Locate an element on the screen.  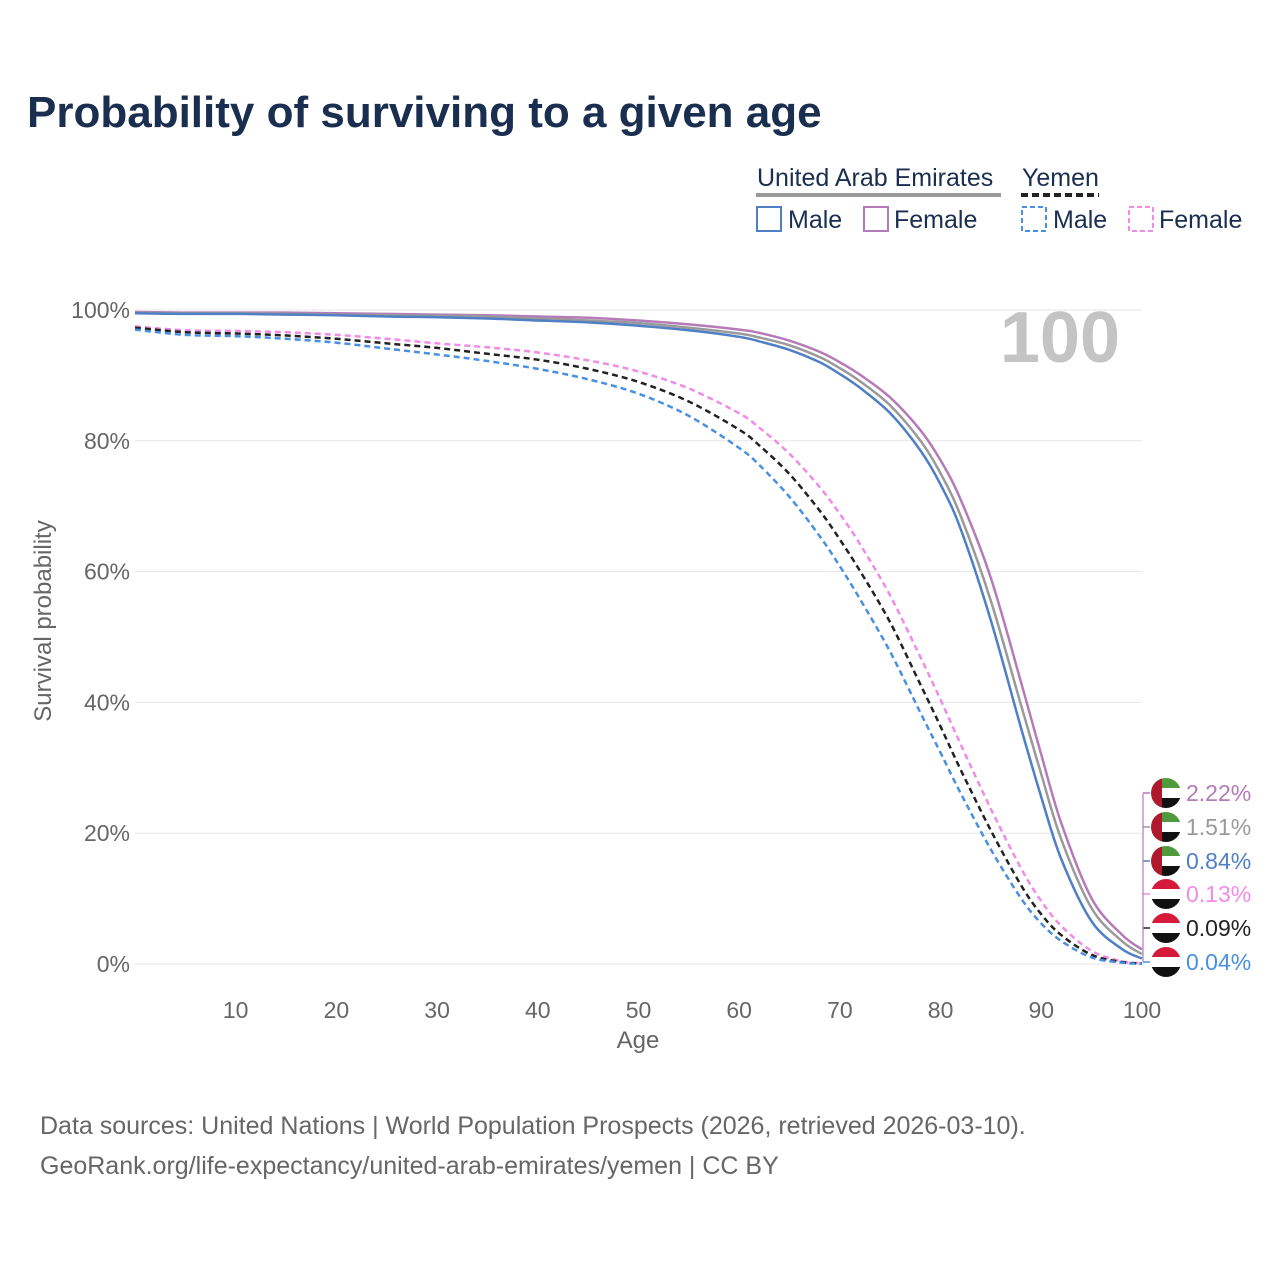
legend-label-uae-male: Male is located at coordinates (815, 220).